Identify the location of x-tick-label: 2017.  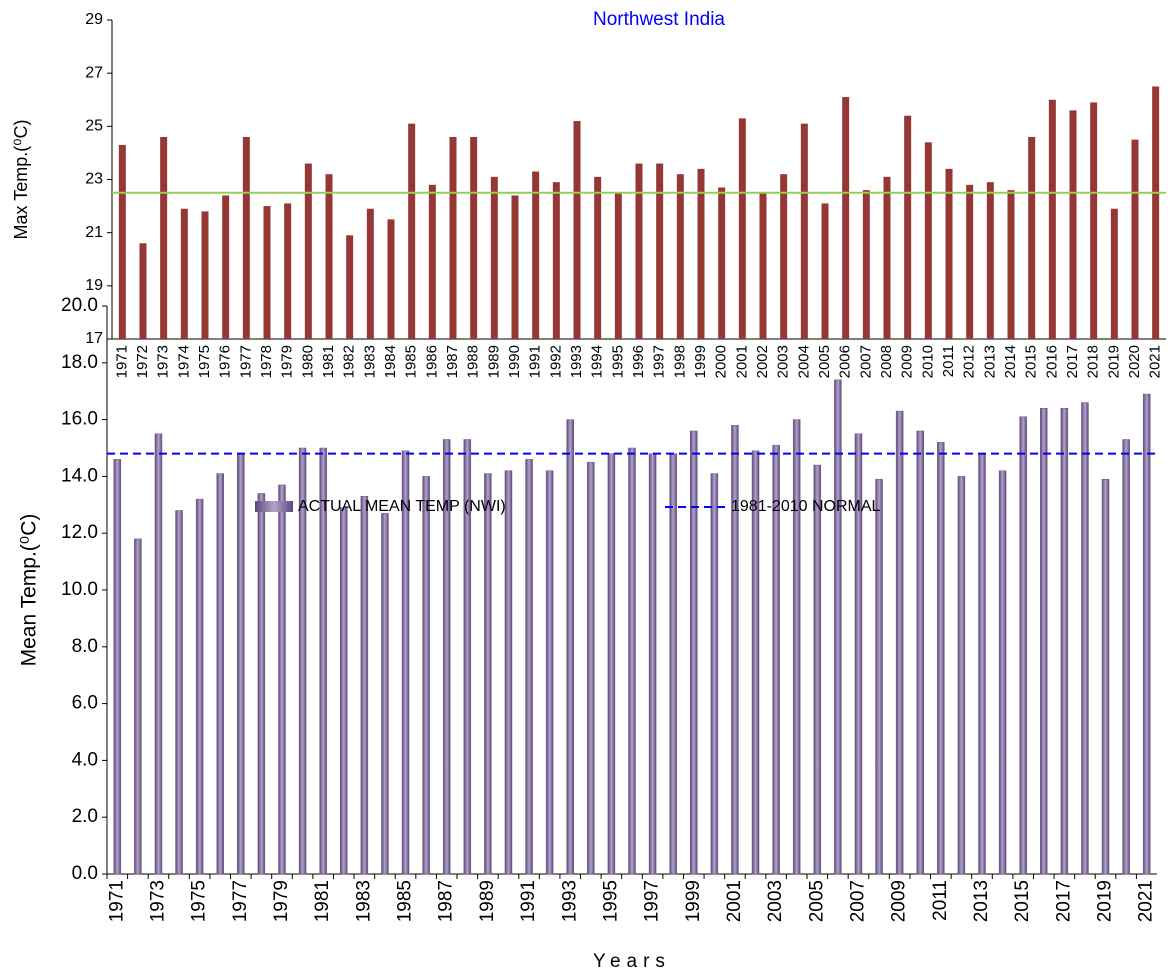
(1063, 901).